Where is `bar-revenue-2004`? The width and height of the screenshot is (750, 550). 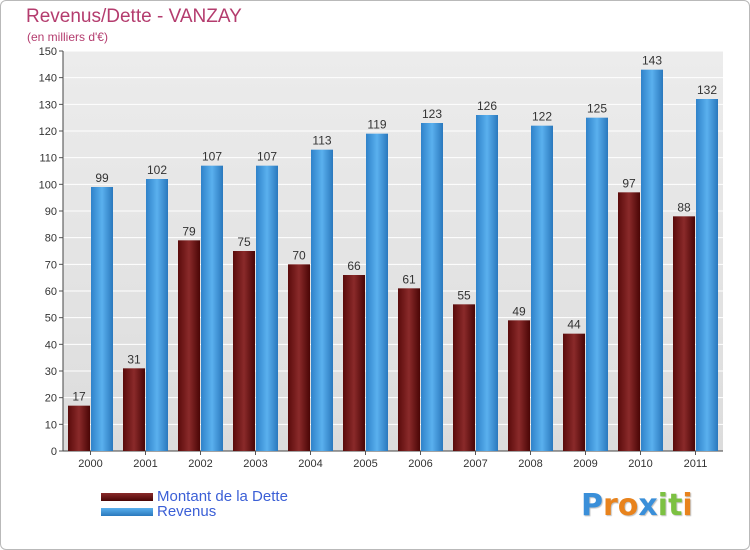 bar-revenue-2004 is located at coordinates (322, 300).